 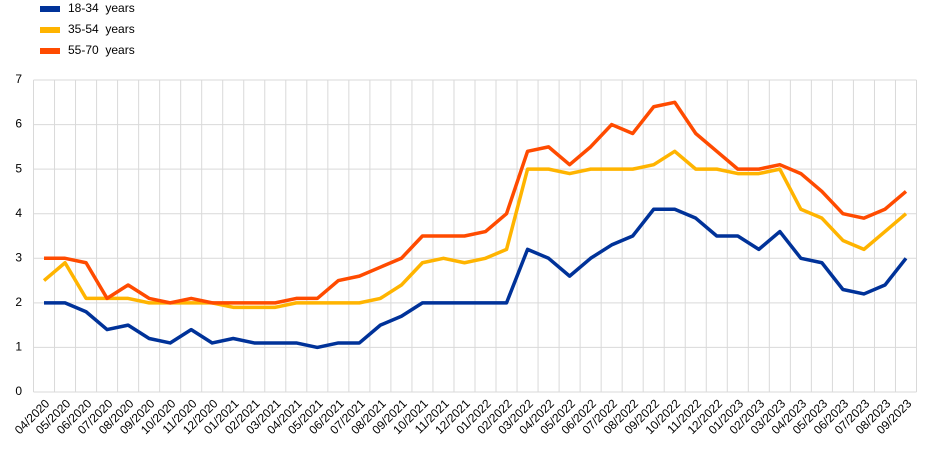 I want to click on y-tick-label: 3, so click(x=18, y=257).